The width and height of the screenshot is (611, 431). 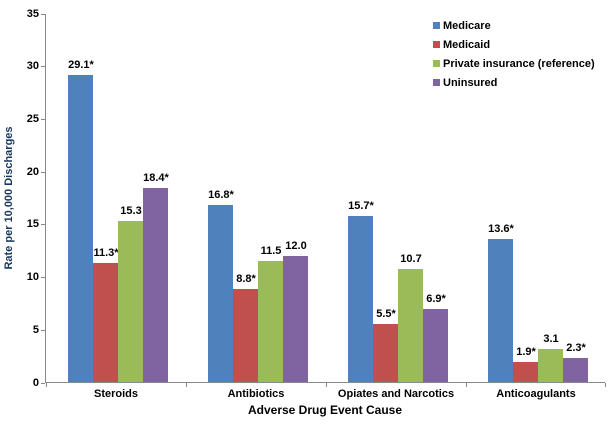 What do you see at coordinates (436, 25) in the screenshot?
I see `legend-swatch-medicare` at bounding box center [436, 25].